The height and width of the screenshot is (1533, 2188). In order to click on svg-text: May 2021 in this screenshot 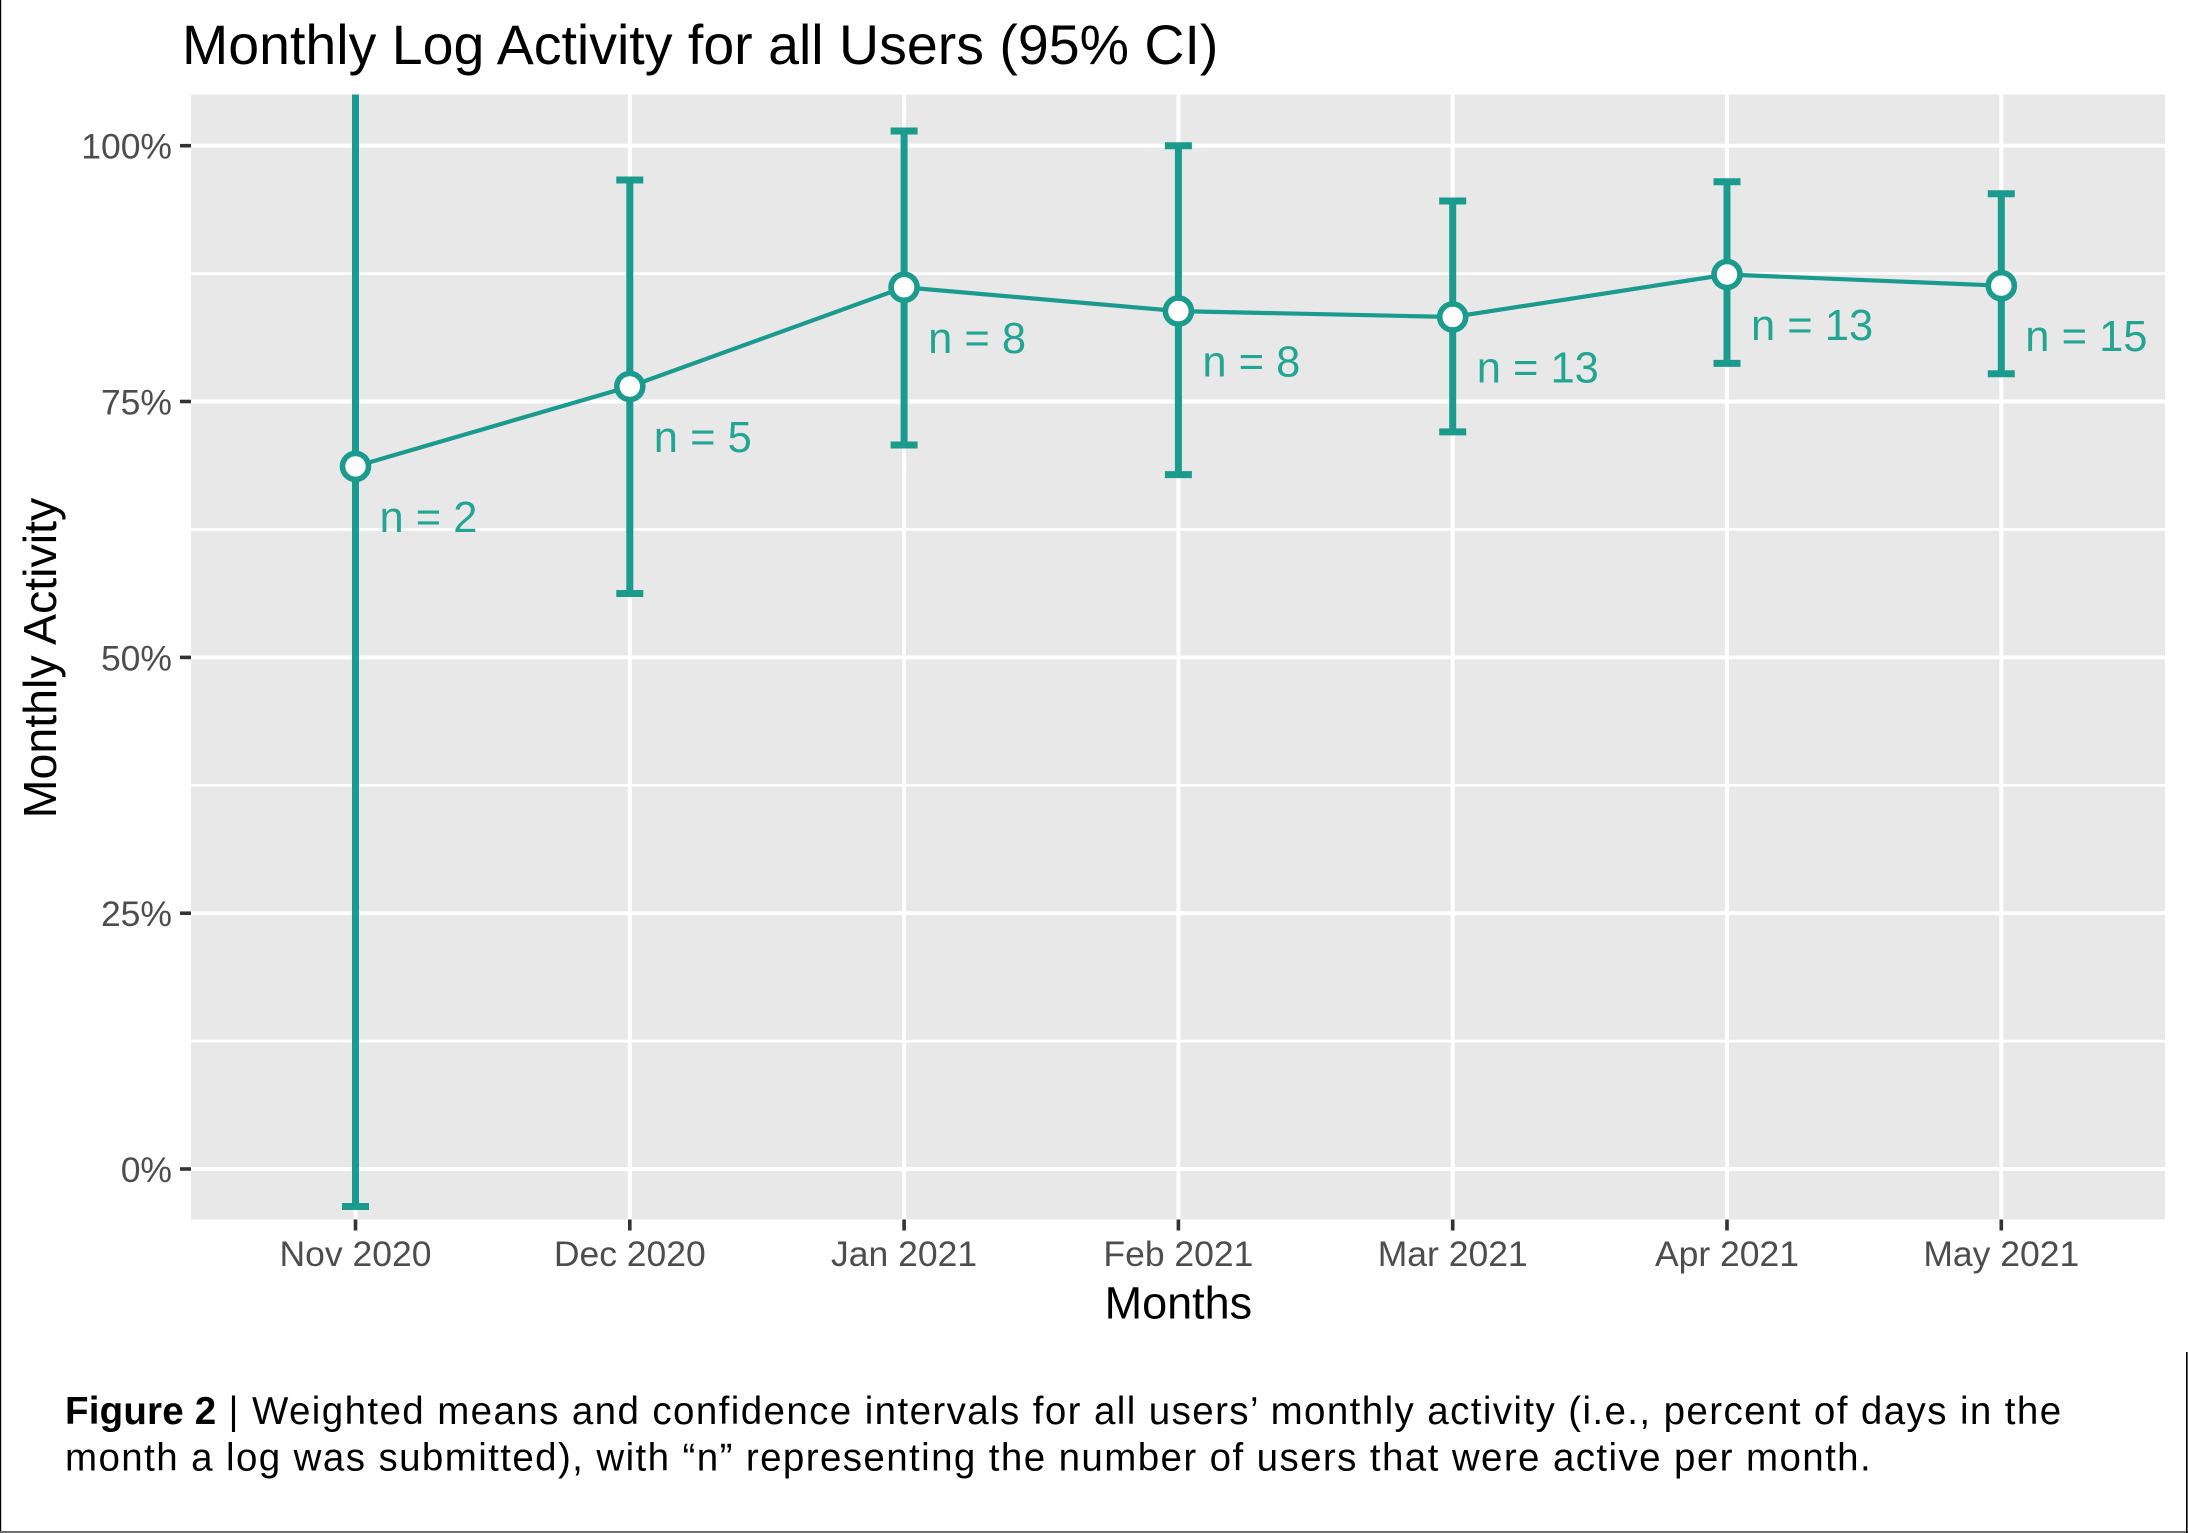, I will do `click(2001, 1254)`.